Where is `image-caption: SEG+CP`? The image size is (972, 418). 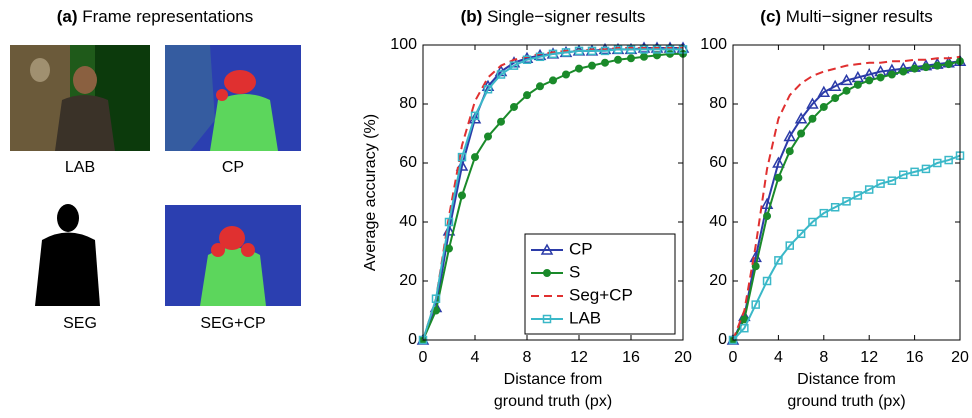 image-caption: SEG+CP is located at coordinates (232, 323).